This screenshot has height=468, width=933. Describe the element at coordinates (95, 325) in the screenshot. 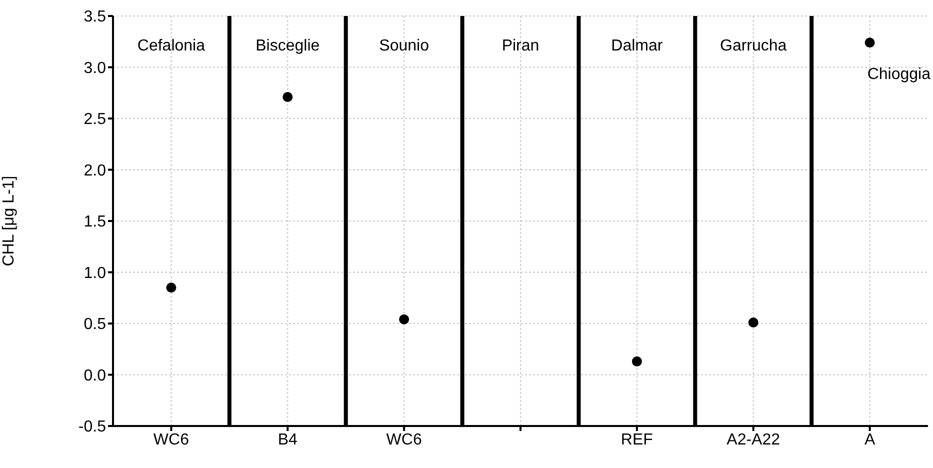

I see `y-tick-label: 0.5` at that location.